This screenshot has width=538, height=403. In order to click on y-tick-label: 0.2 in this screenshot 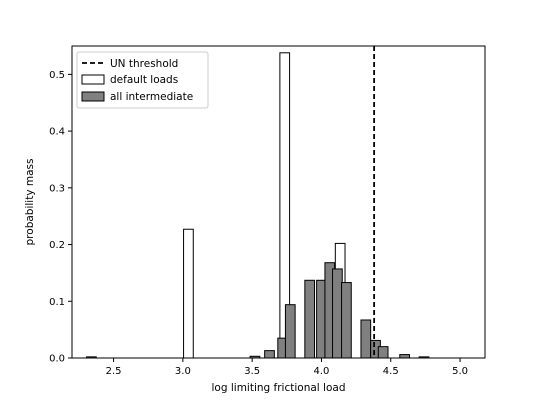, I will do `click(57, 245)`.